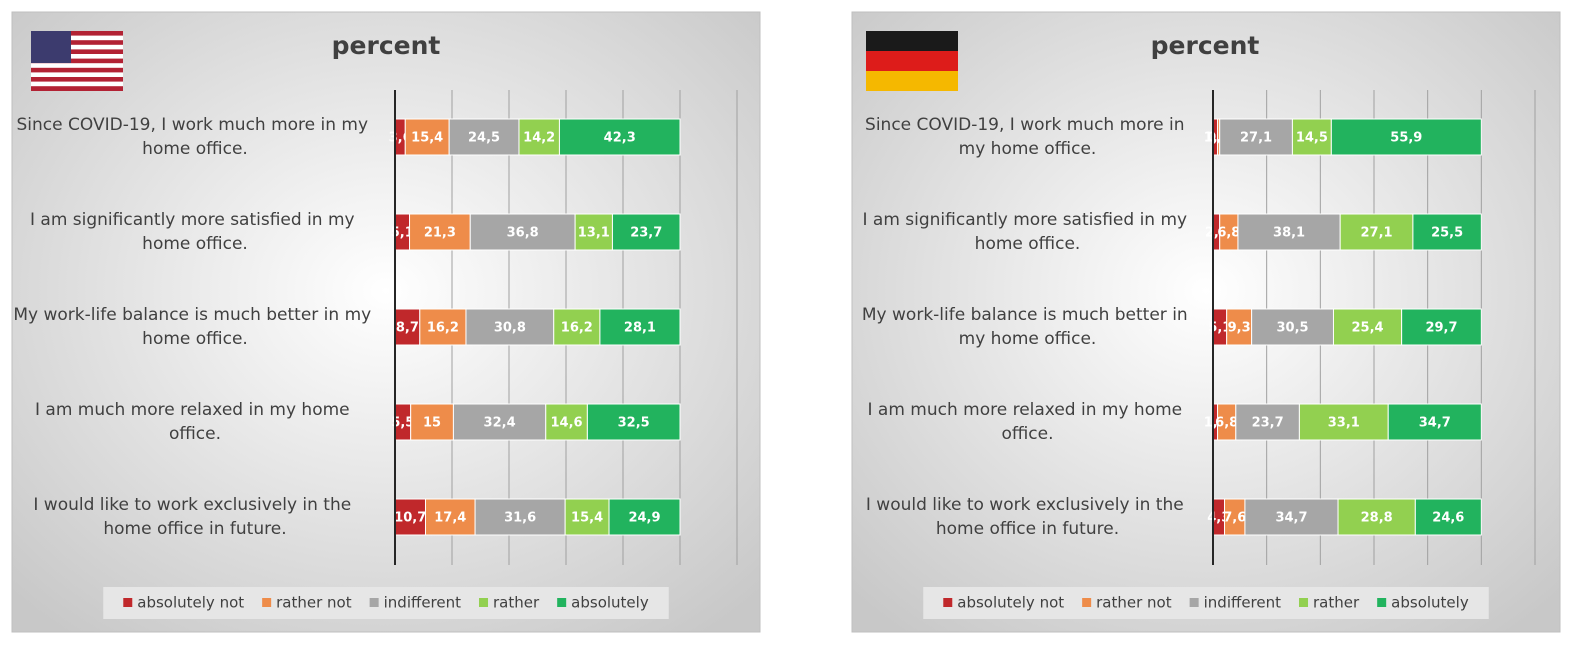  I want to click on value-label: 30,8, so click(510, 328).